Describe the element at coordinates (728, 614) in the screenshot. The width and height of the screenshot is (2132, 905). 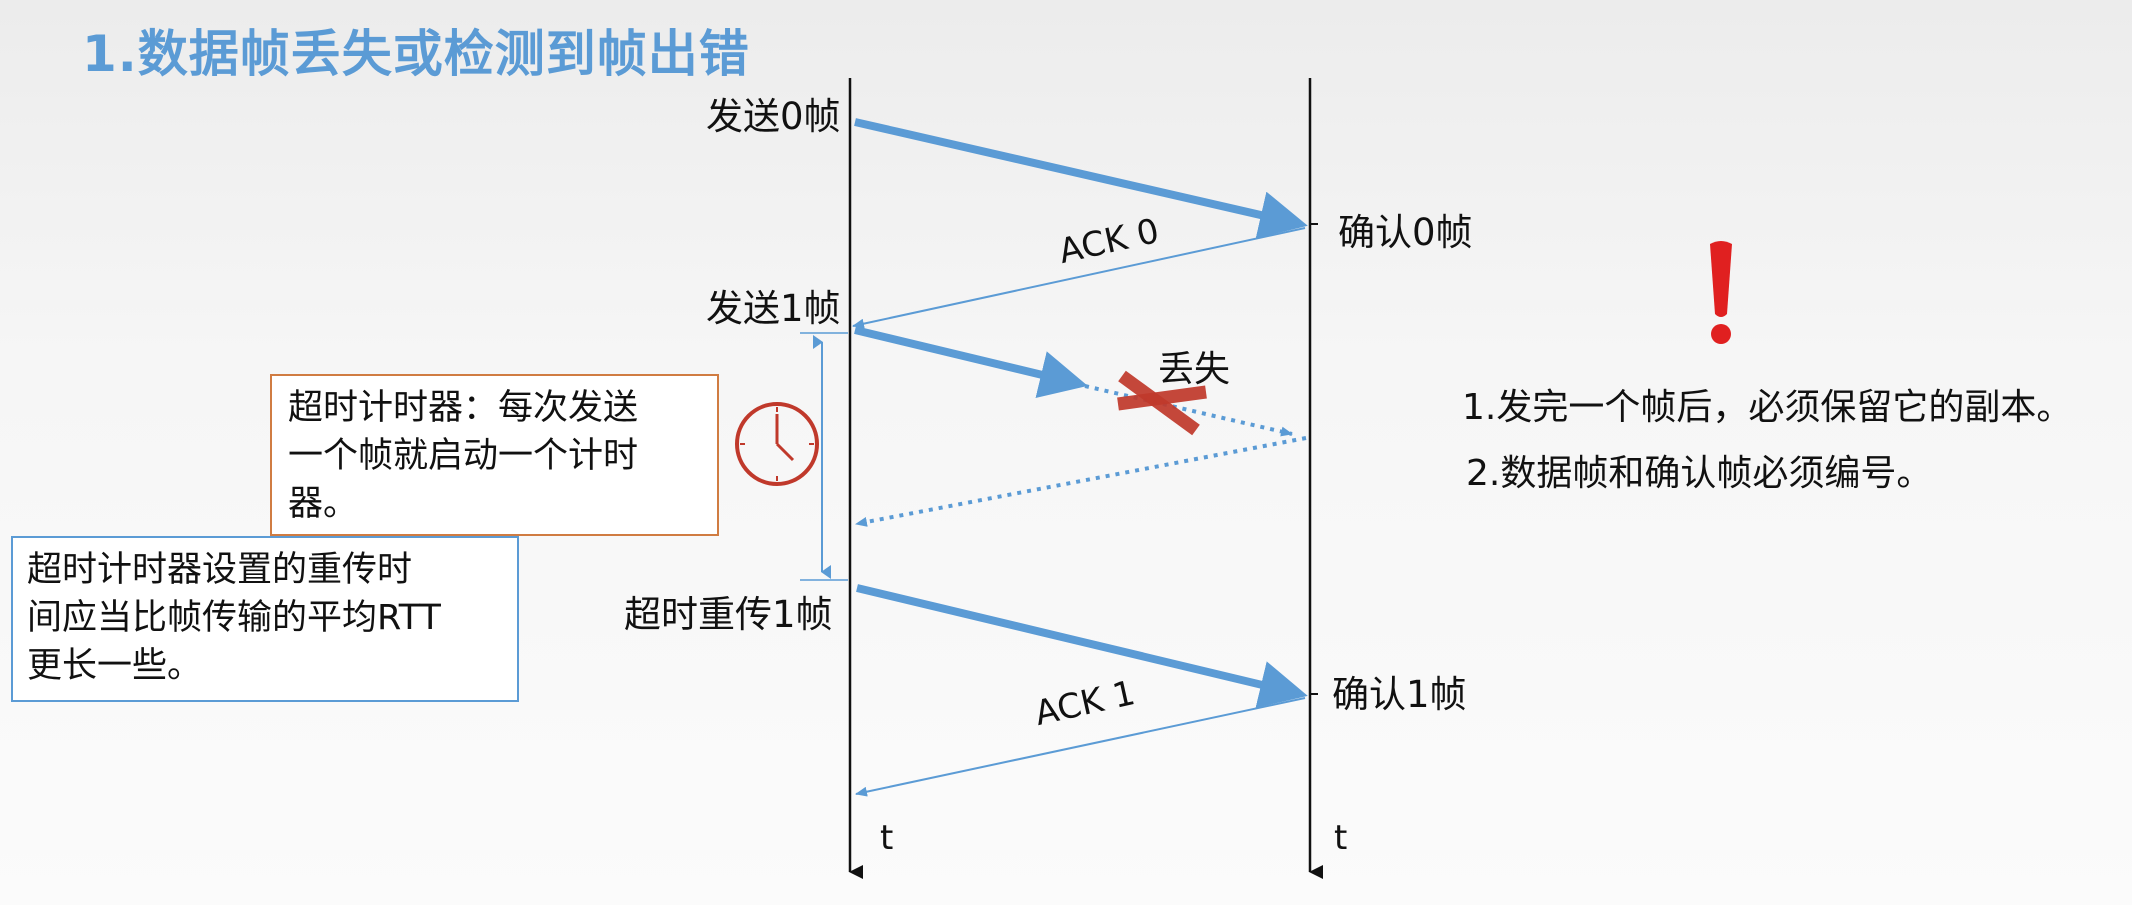
I see `resend-frame1-label: 超时重传1帧` at that location.